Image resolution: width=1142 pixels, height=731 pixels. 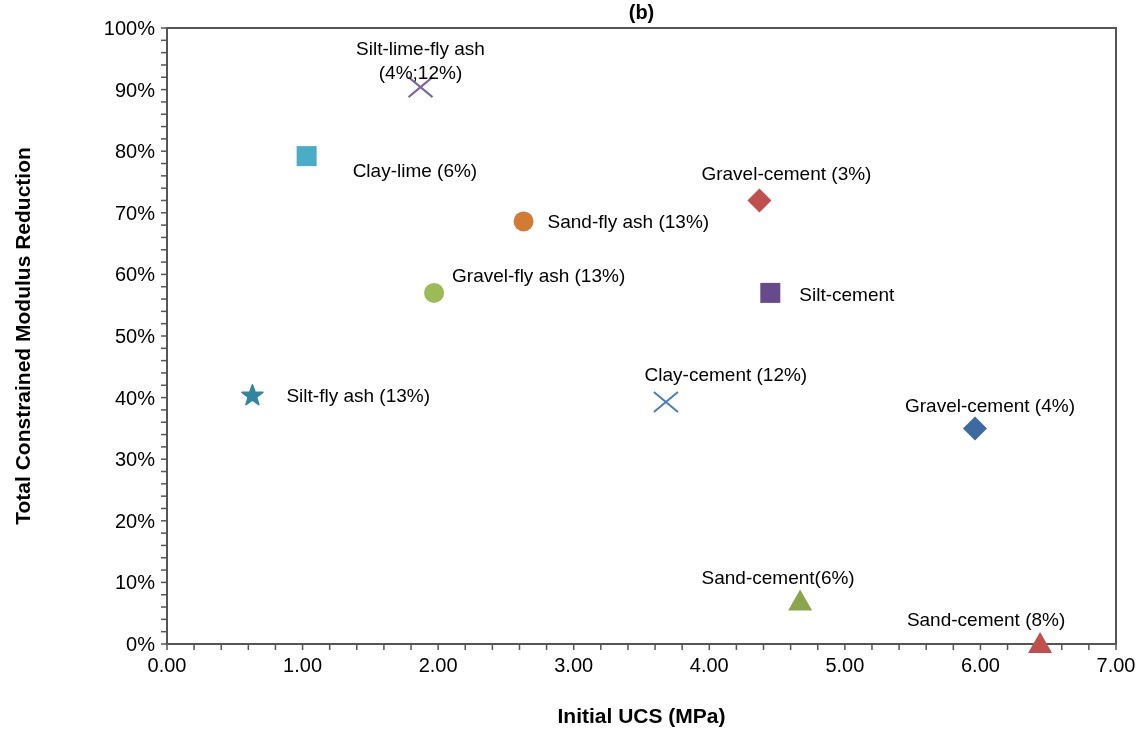 I want to click on x-tick-label: 3.00, so click(x=574, y=665).